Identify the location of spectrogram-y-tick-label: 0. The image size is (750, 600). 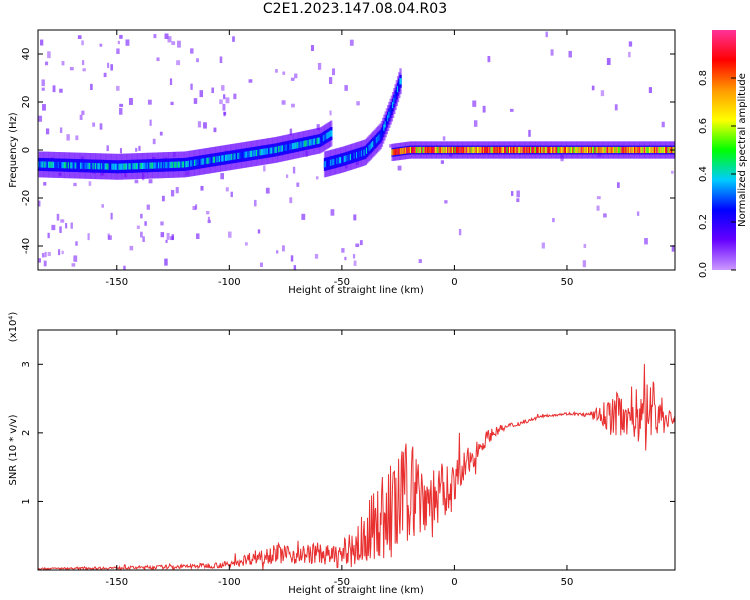
(26, 150).